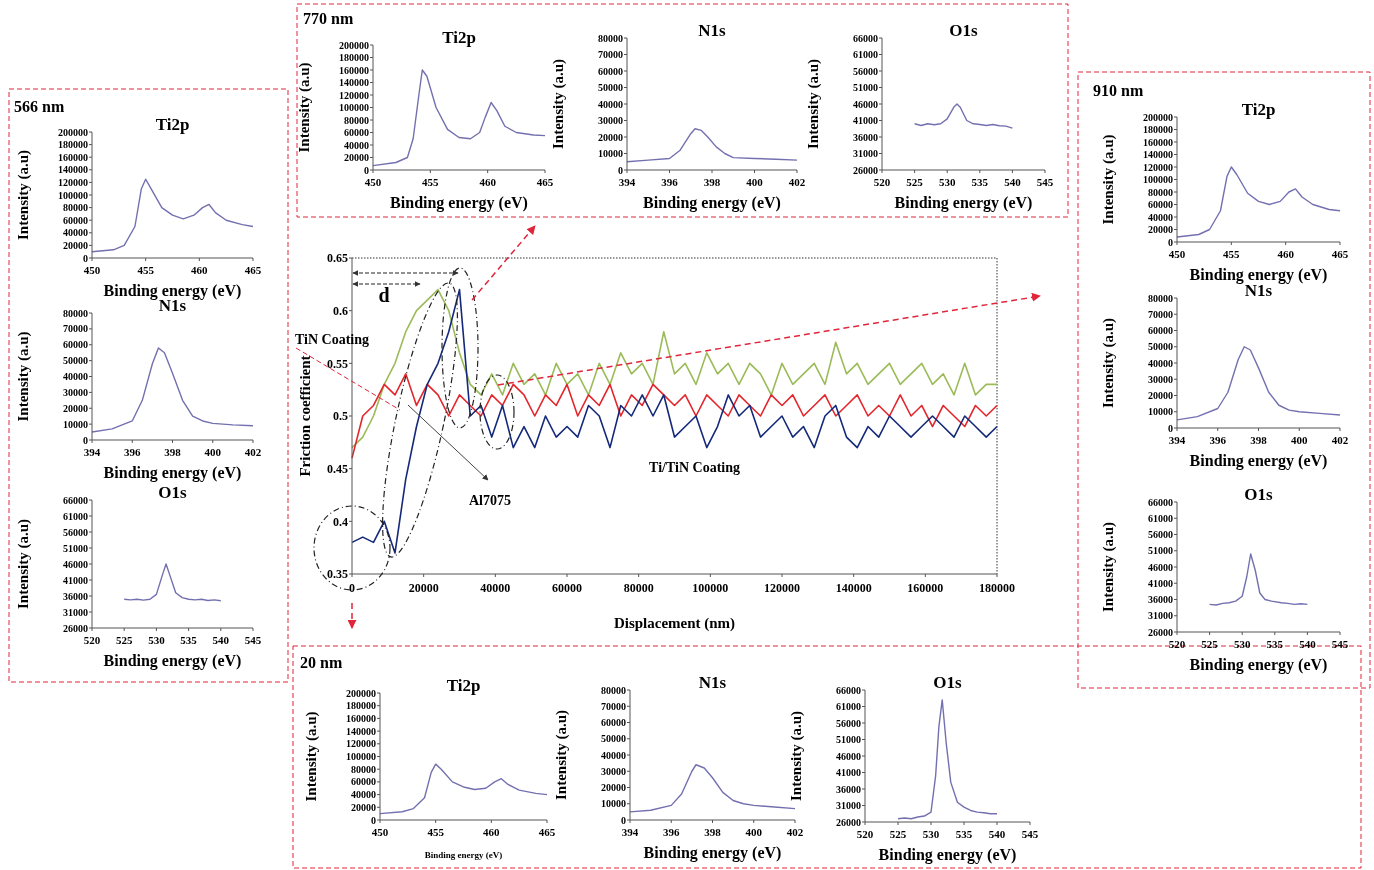 The image size is (1374, 870). I want to click on x-tick-label: 545, so click(253, 640).